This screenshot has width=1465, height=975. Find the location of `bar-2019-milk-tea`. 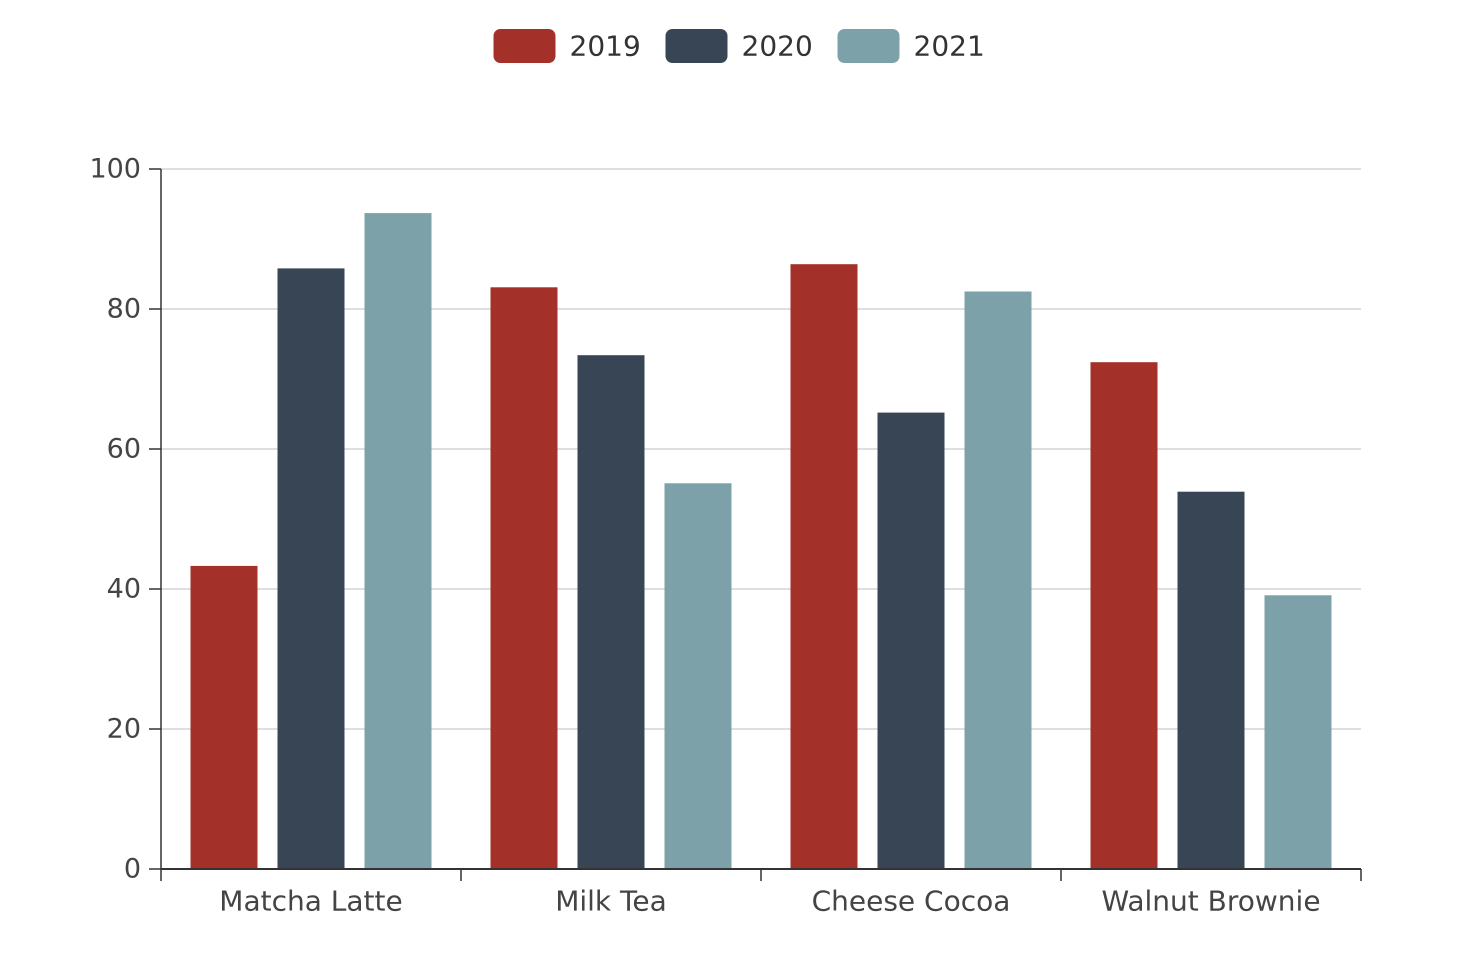

bar-2019-milk-tea is located at coordinates (524, 578).